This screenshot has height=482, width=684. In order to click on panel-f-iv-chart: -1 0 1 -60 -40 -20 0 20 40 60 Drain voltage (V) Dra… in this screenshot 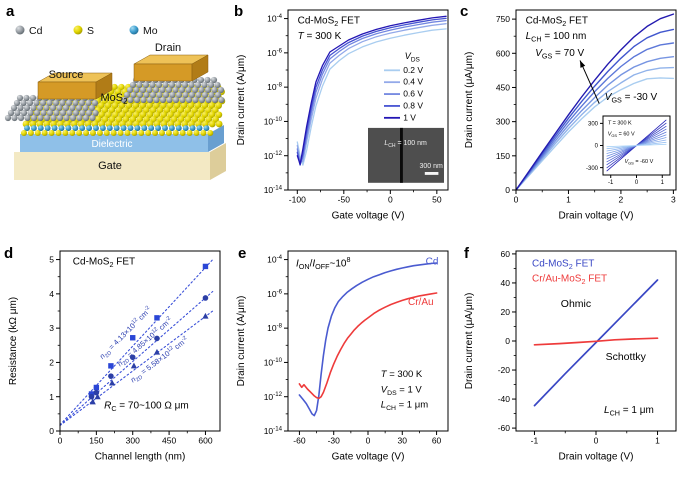, I will do `click(570, 356)`.